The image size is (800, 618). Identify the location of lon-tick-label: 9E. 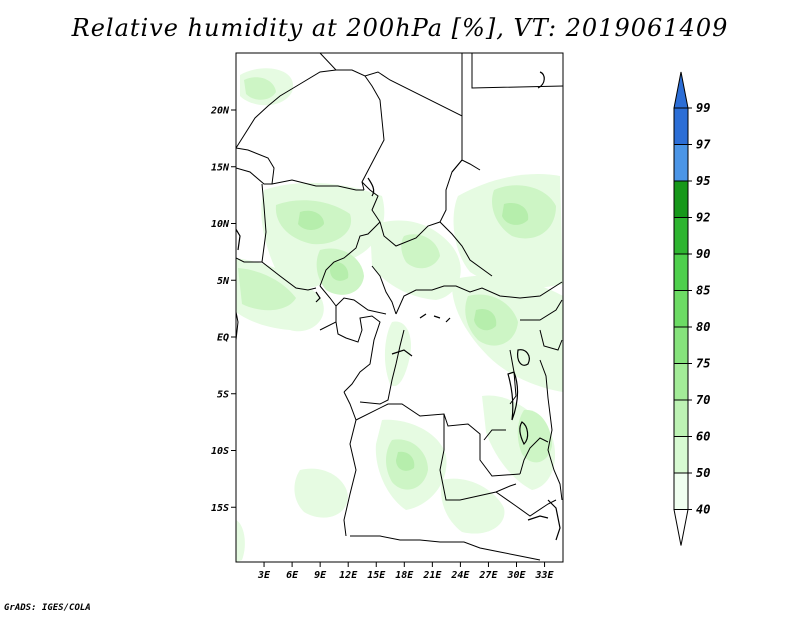
(320, 575).